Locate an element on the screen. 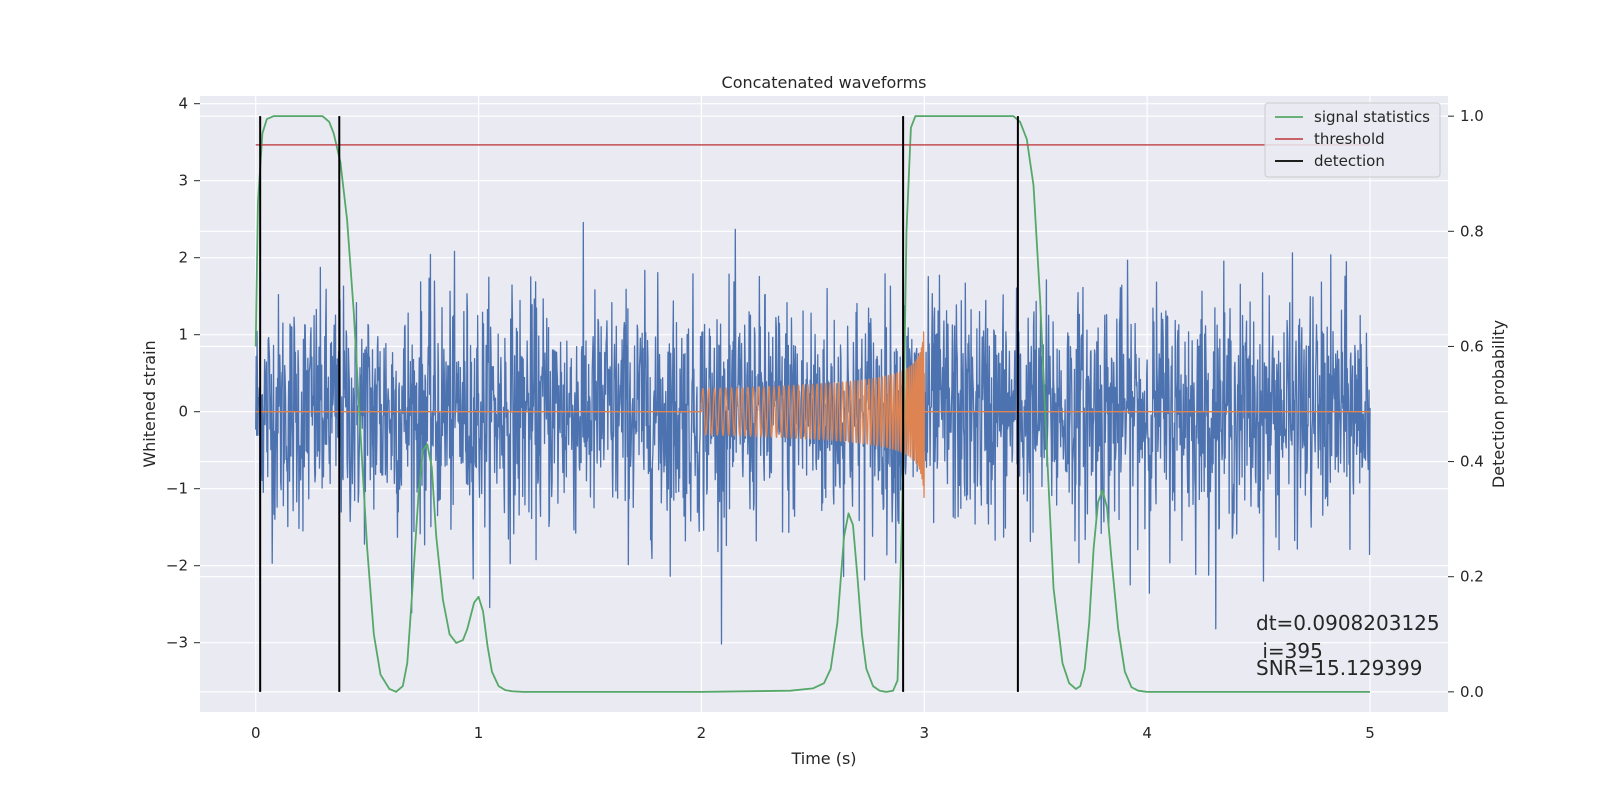 This screenshot has height=800, width=1600. chart-title: Concatenated waveforms is located at coordinates (824, 82).